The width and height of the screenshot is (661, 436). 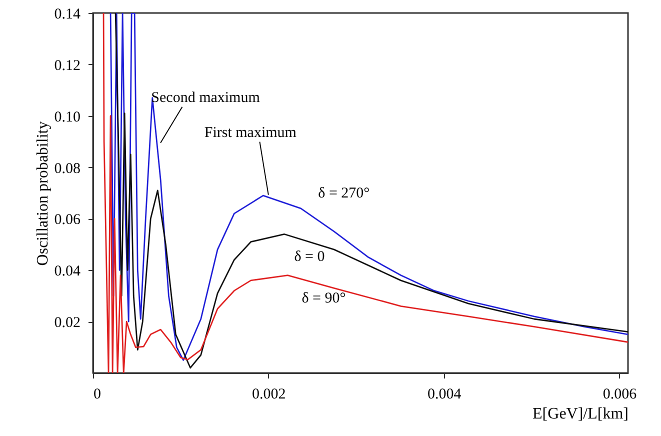 I want to click on y-tick-label: 0.08, so click(x=67, y=168).